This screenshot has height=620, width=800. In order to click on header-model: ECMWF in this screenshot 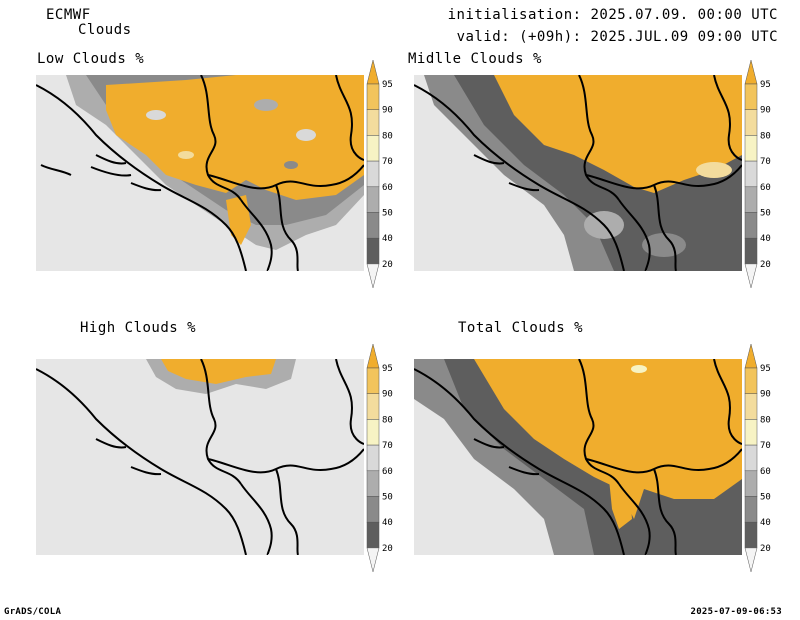, I will do `click(68, 15)`.